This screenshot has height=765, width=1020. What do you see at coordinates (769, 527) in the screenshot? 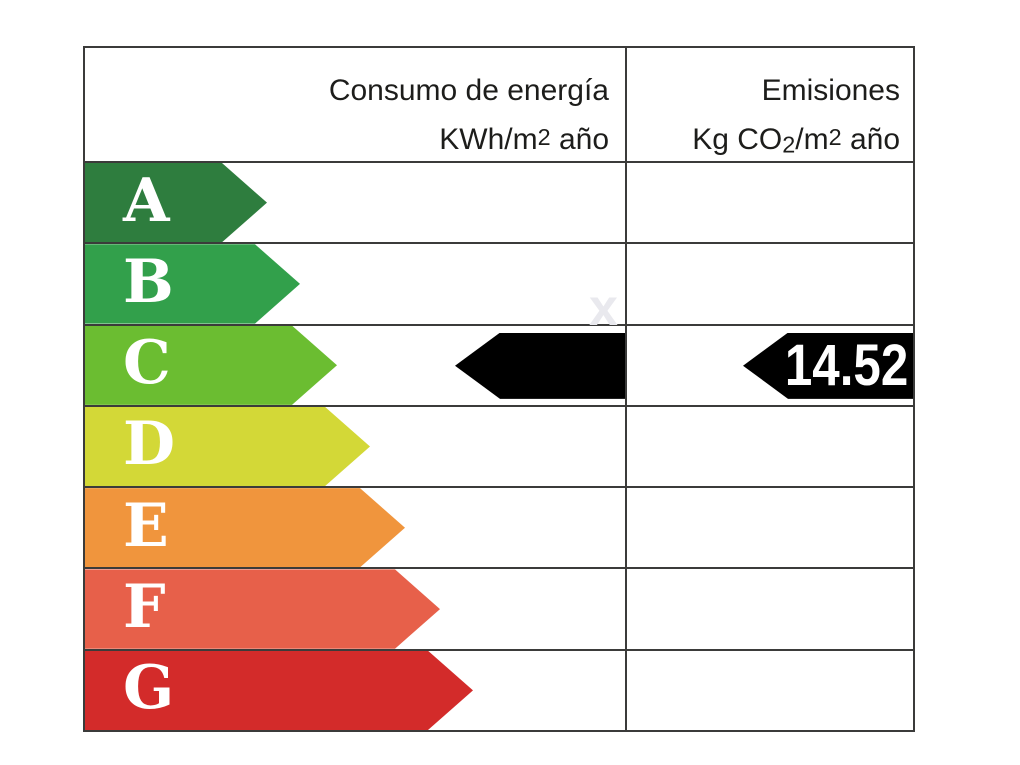
I see `rating-row-e-emissions` at bounding box center [769, 527].